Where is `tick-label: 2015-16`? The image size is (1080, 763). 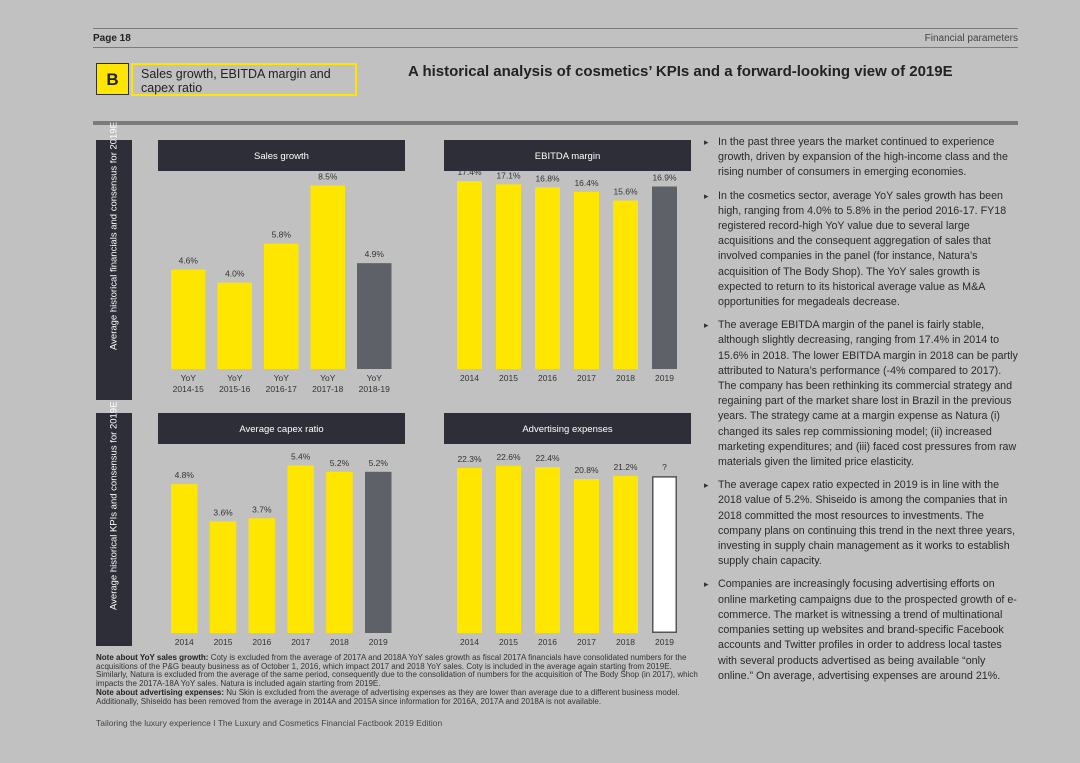 tick-label: 2015-16 is located at coordinates (234, 389).